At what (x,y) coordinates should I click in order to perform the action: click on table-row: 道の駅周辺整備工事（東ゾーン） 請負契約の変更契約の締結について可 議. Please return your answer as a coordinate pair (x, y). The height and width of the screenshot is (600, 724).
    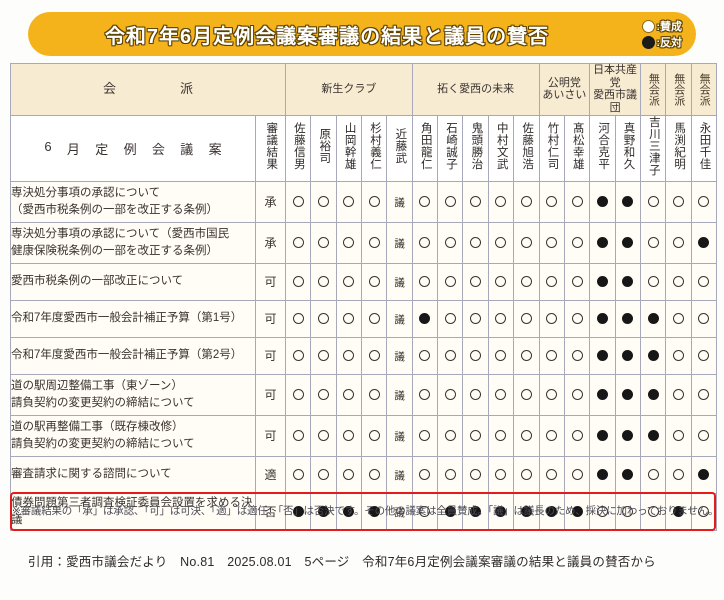
    Looking at the image, I should click on (363, 394).